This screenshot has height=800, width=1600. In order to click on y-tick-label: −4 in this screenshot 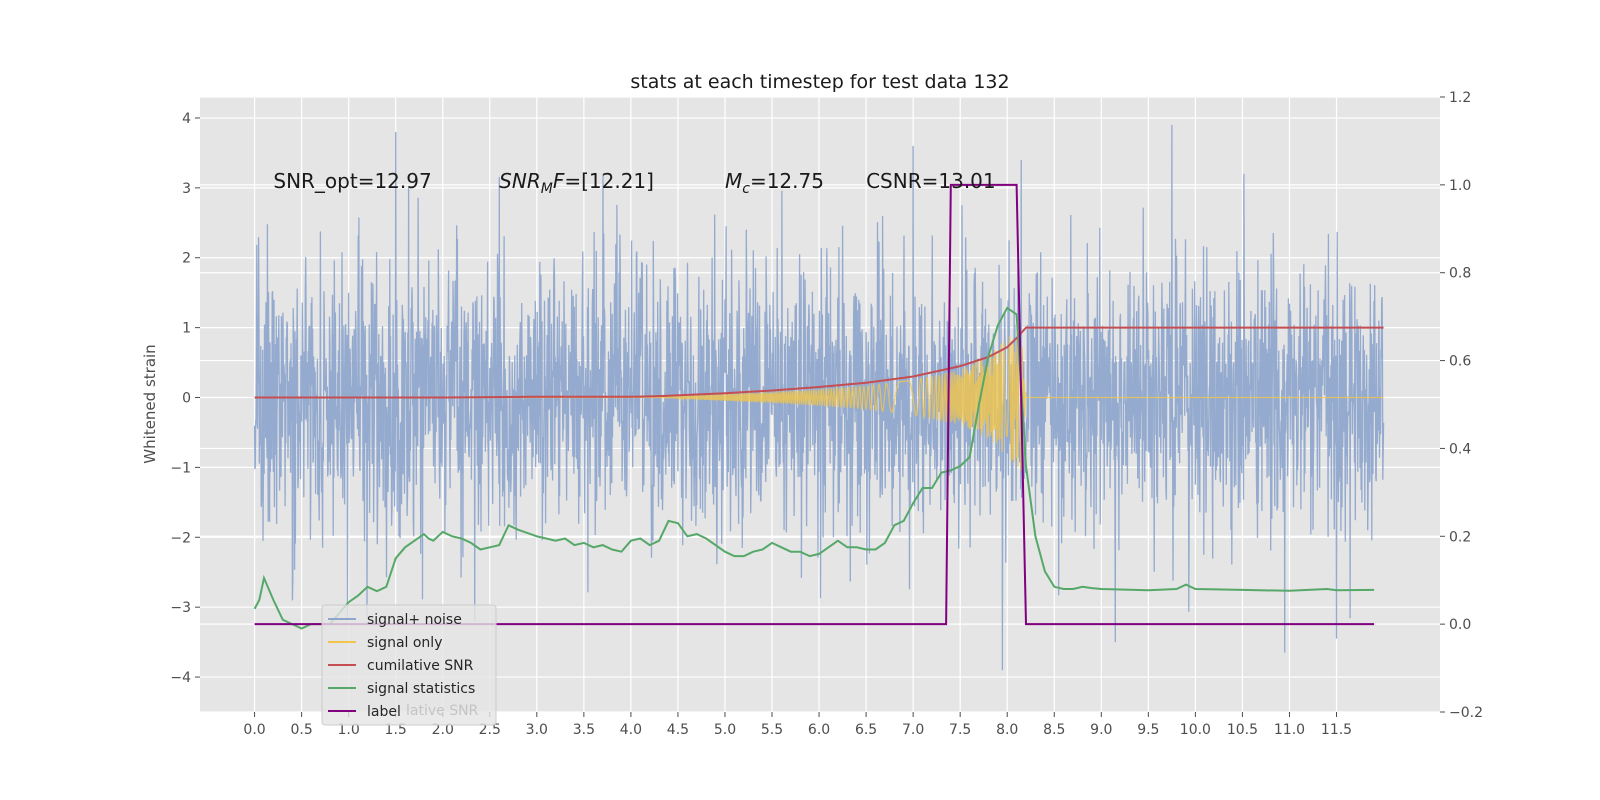, I will do `click(180, 678)`.